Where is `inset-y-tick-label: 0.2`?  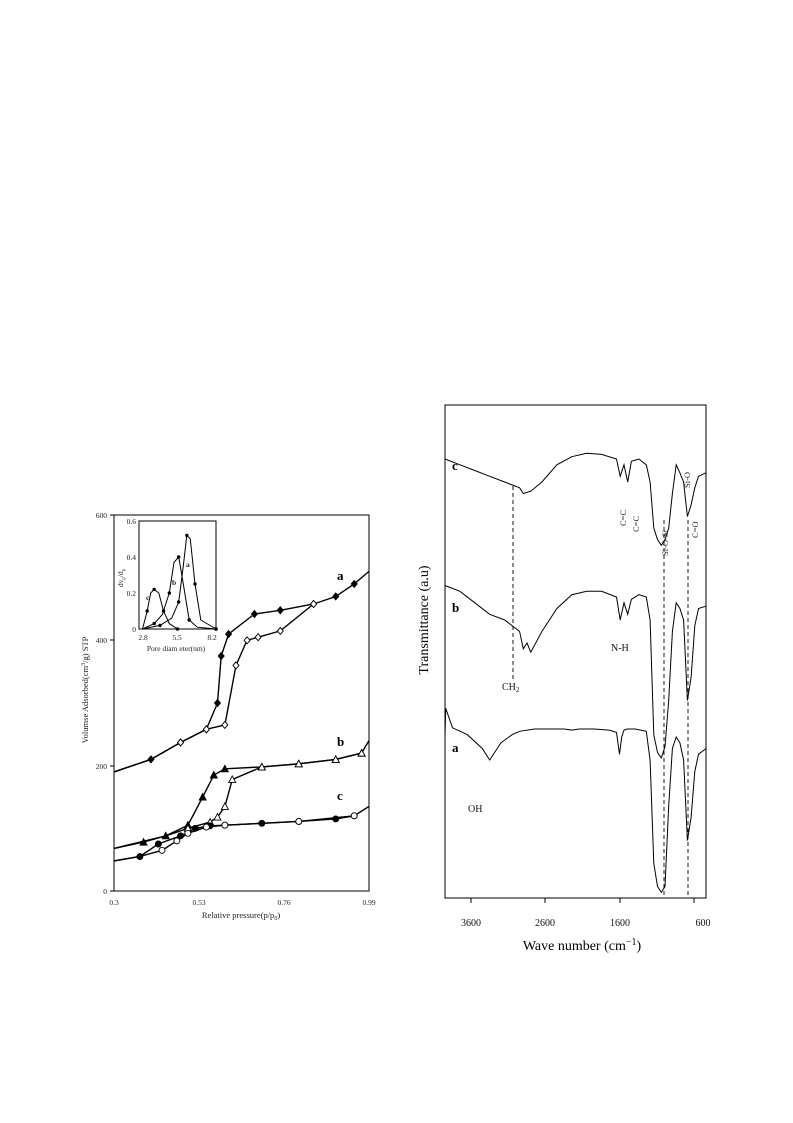 inset-y-tick-label: 0.2 is located at coordinates (132, 593).